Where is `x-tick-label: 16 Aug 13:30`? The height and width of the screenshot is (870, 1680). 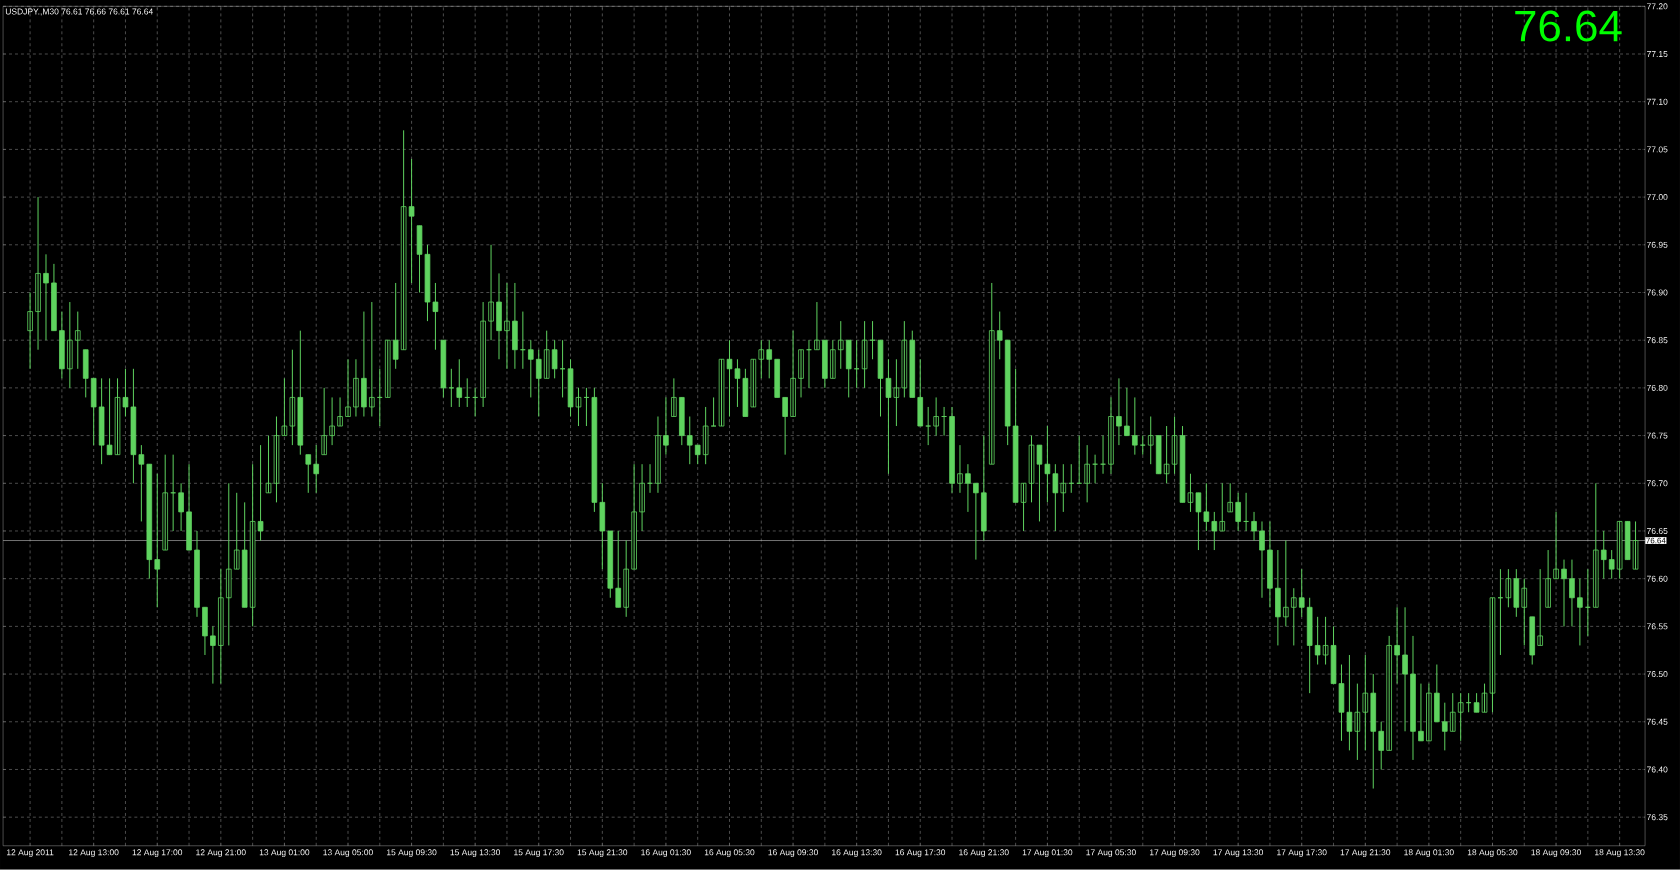 x-tick-label: 16 Aug 13:30 is located at coordinates (857, 853).